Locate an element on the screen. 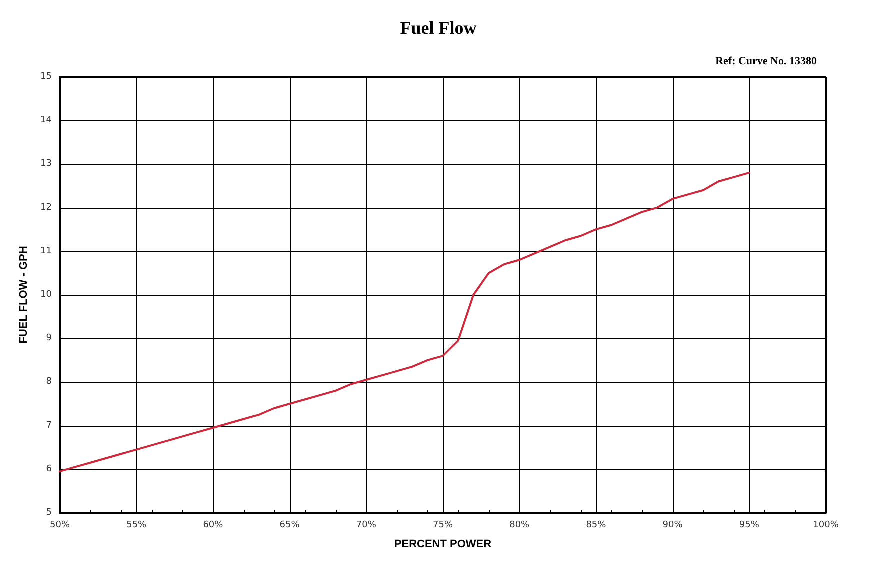 The width and height of the screenshot is (877, 580). x-tick-label: 60% is located at coordinates (213, 525).